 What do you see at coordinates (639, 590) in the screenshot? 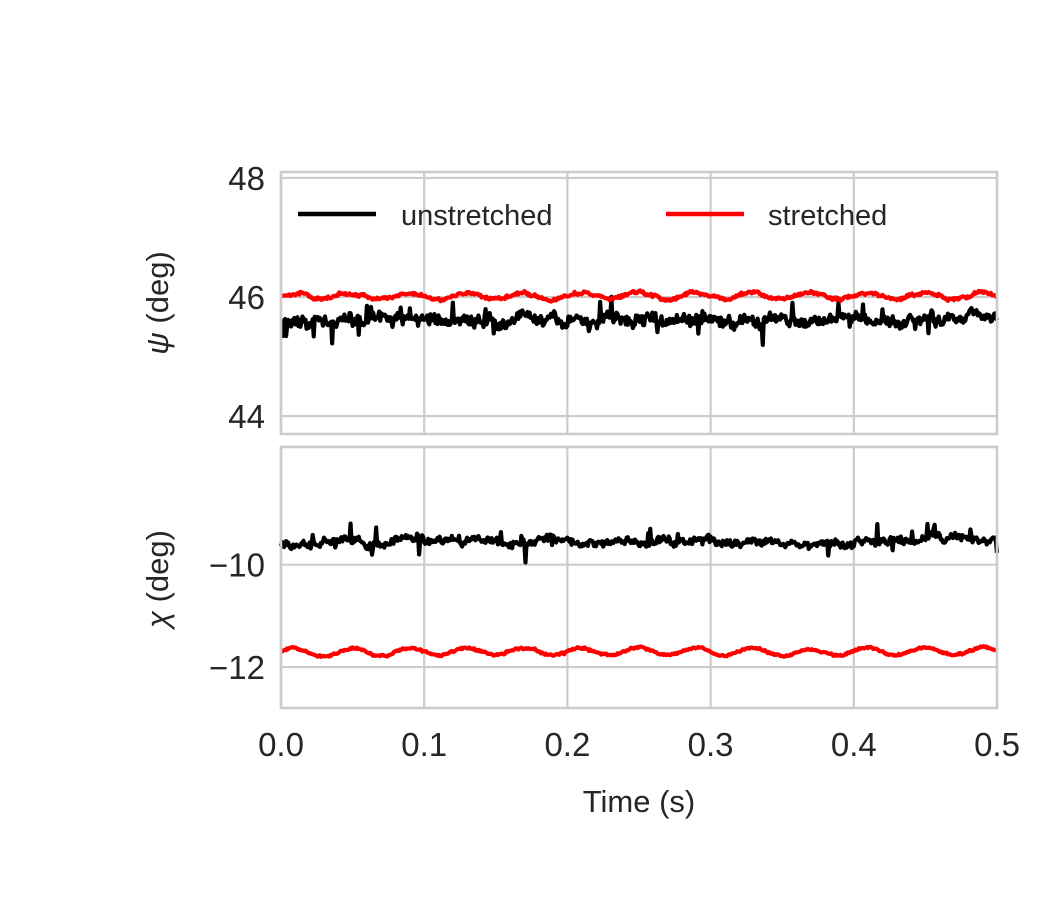
I see `bottom-panel-series` at bounding box center [639, 590].